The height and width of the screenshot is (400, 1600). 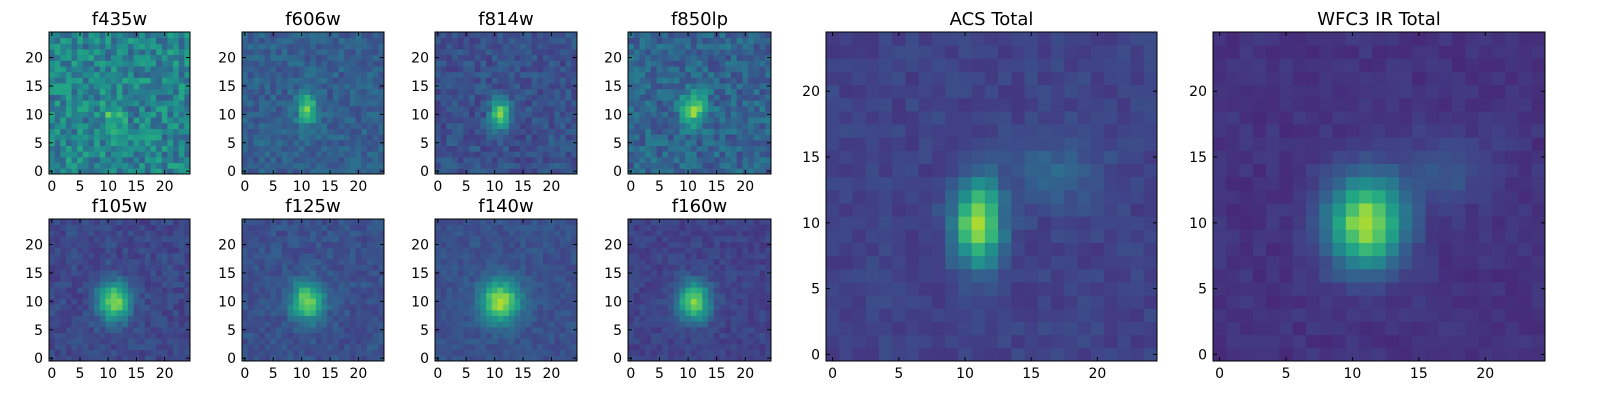 I want to click on x-tick-label: 10, so click(x=302, y=187).